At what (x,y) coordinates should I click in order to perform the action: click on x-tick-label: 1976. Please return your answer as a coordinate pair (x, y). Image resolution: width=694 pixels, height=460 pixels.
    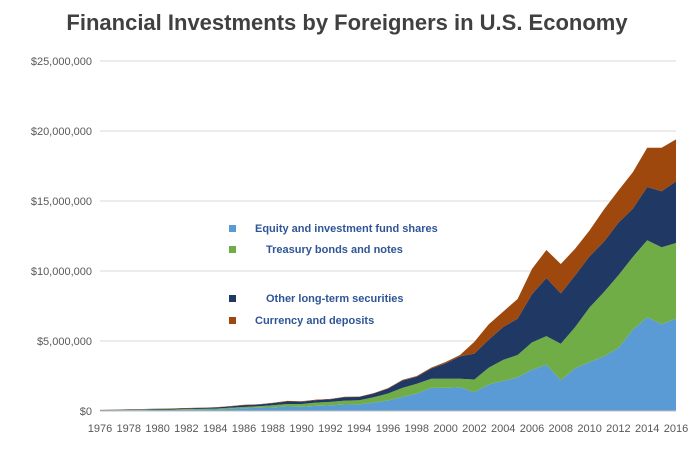
    Looking at the image, I should click on (100, 429).